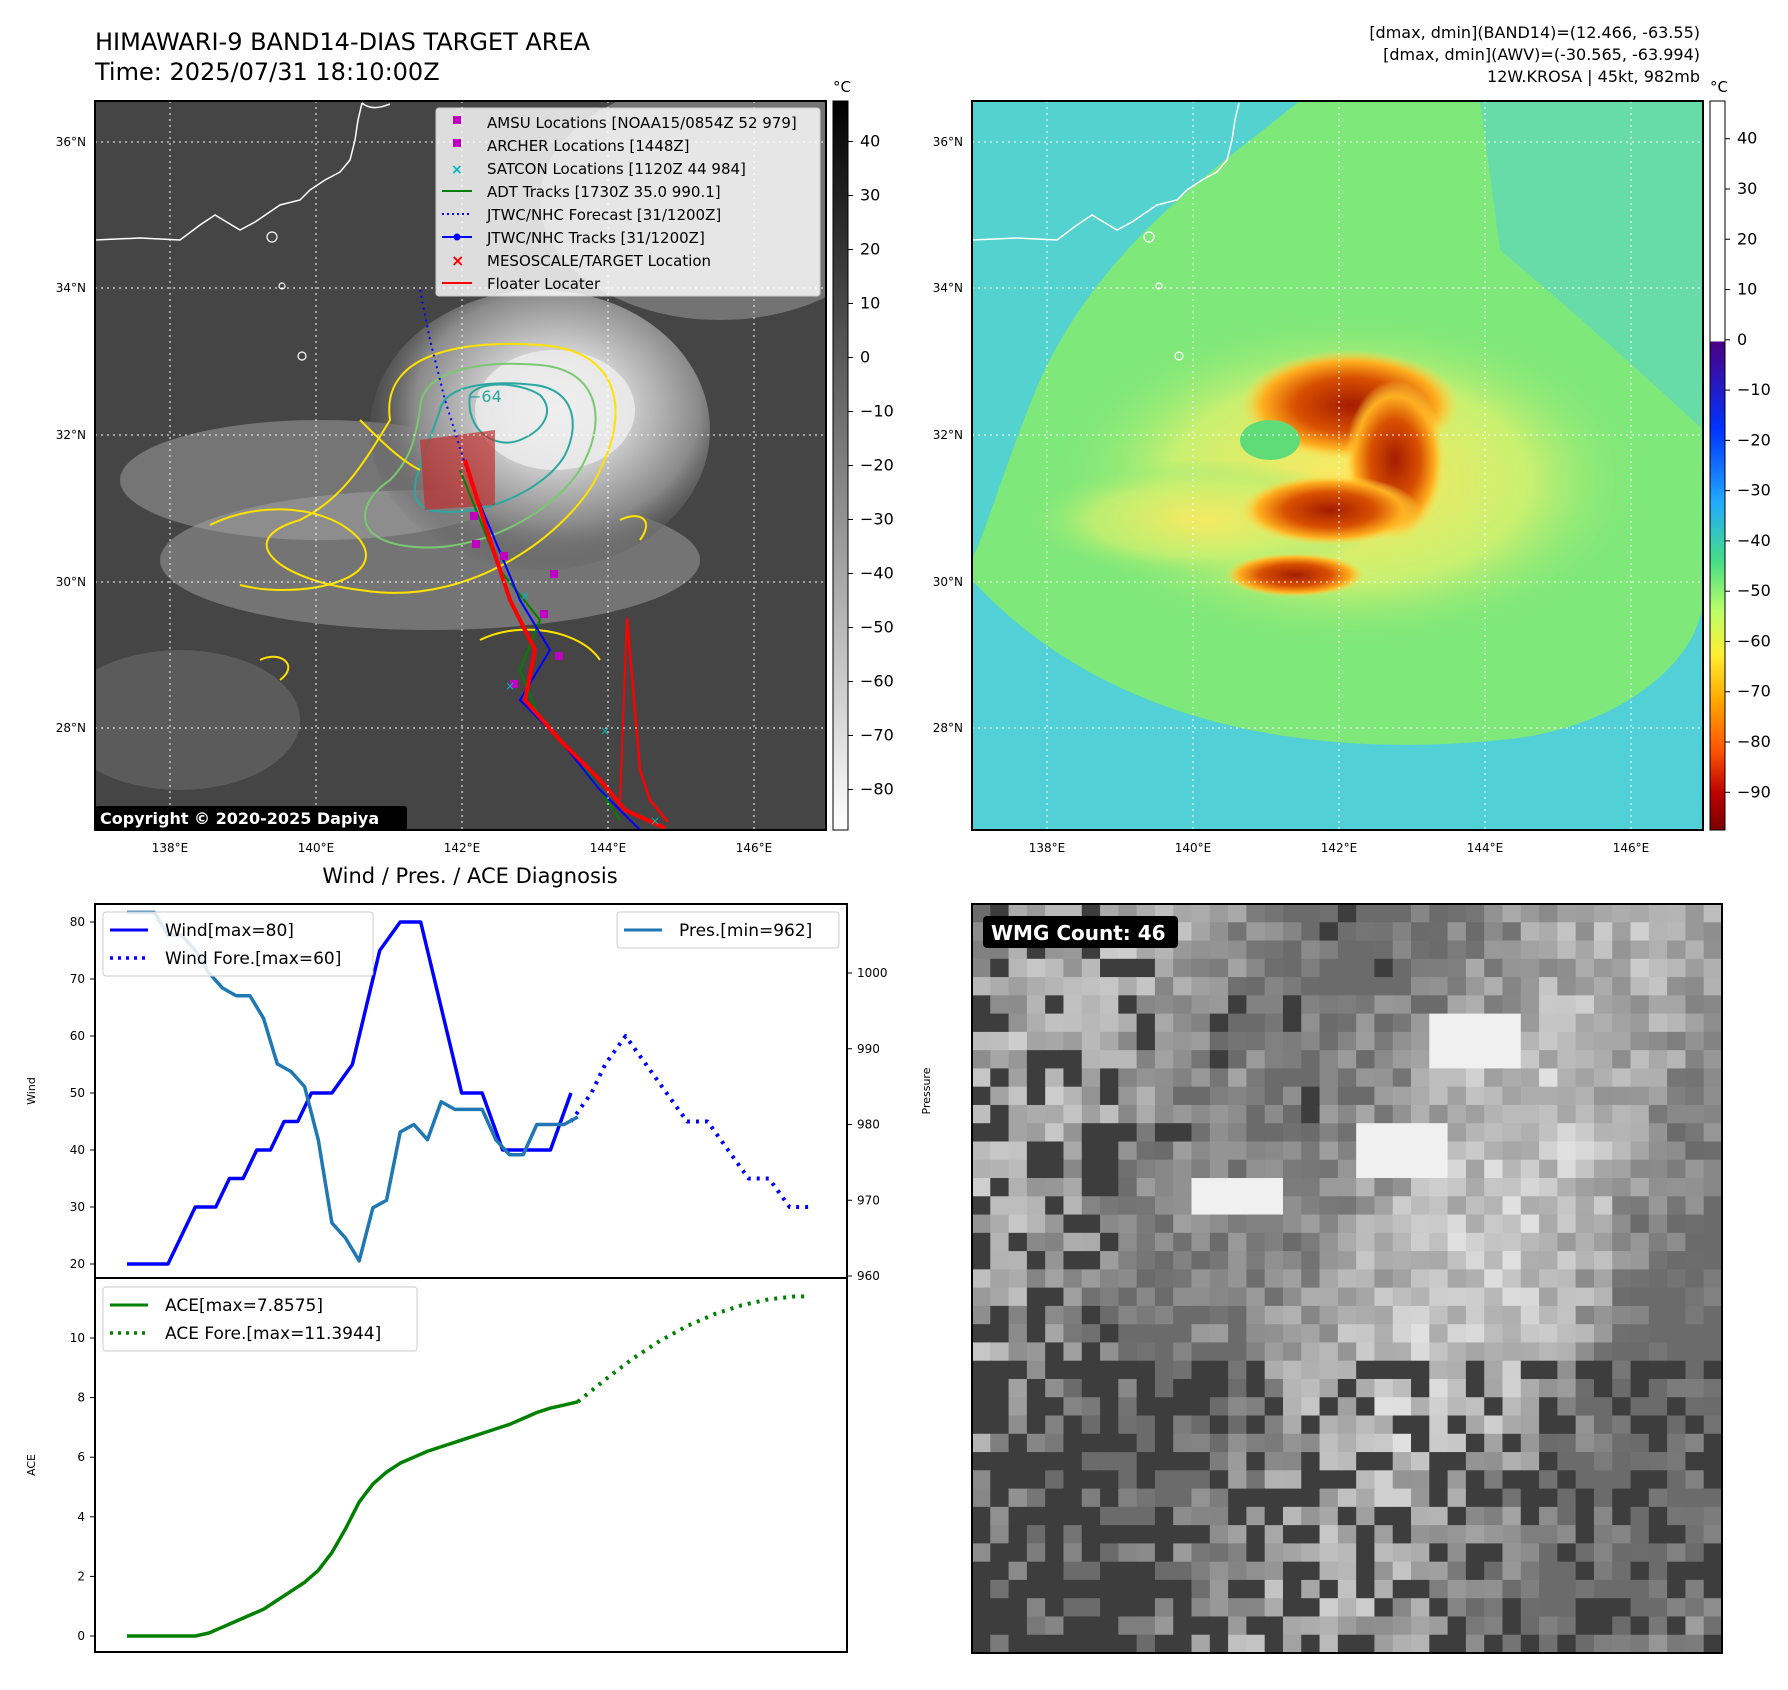  What do you see at coordinates (81, 1457) in the screenshot?
I see `ace-ytick-label: 6` at bounding box center [81, 1457].